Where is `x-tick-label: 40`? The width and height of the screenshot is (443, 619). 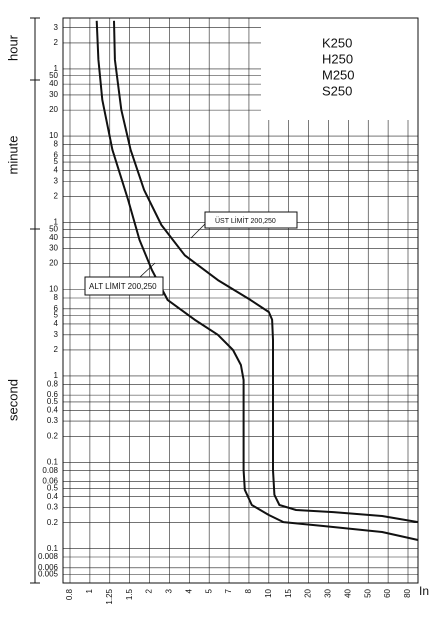 x-tick-label: 40 is located at coordinates (347, 592).